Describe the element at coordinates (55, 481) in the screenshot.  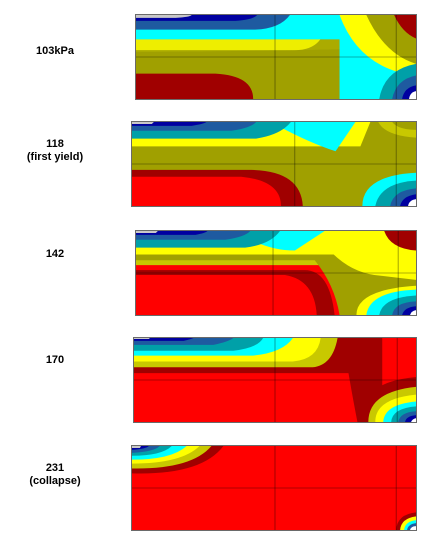
I see `label-line: (collapse)` at that location.